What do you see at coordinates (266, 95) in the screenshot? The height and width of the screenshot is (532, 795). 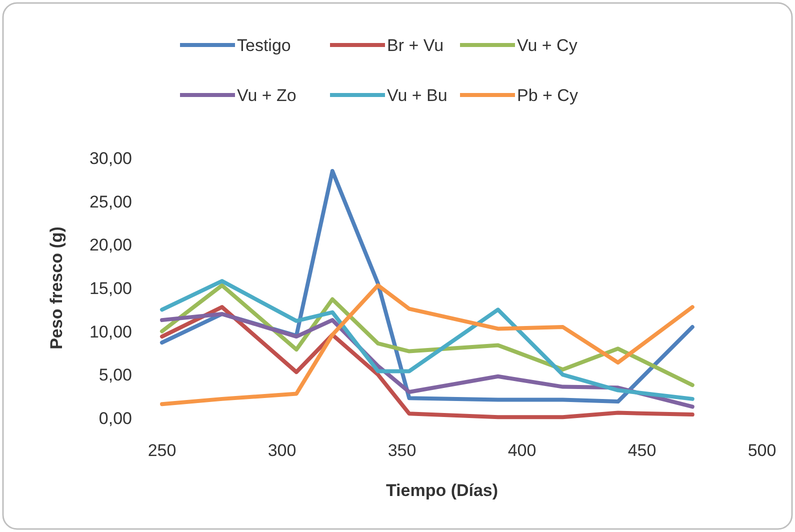 I see `legend-label: Vu + Zo` at bounding box center [266, 95].